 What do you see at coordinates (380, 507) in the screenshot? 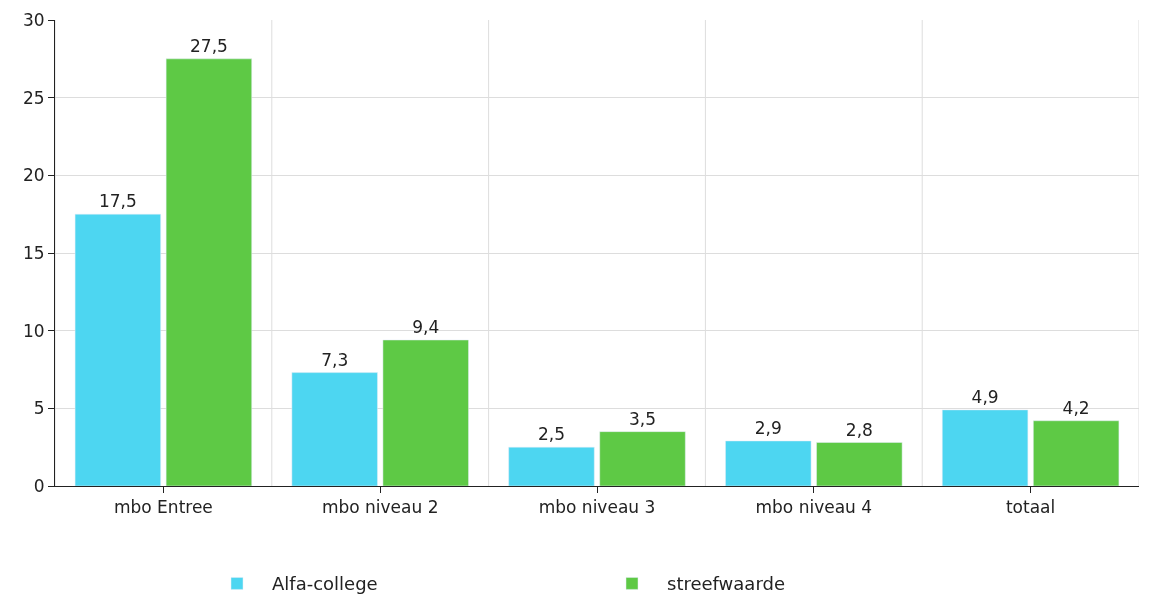
I see `x-tick-label: mbo niveau 2` at bounding box center [380, 507].